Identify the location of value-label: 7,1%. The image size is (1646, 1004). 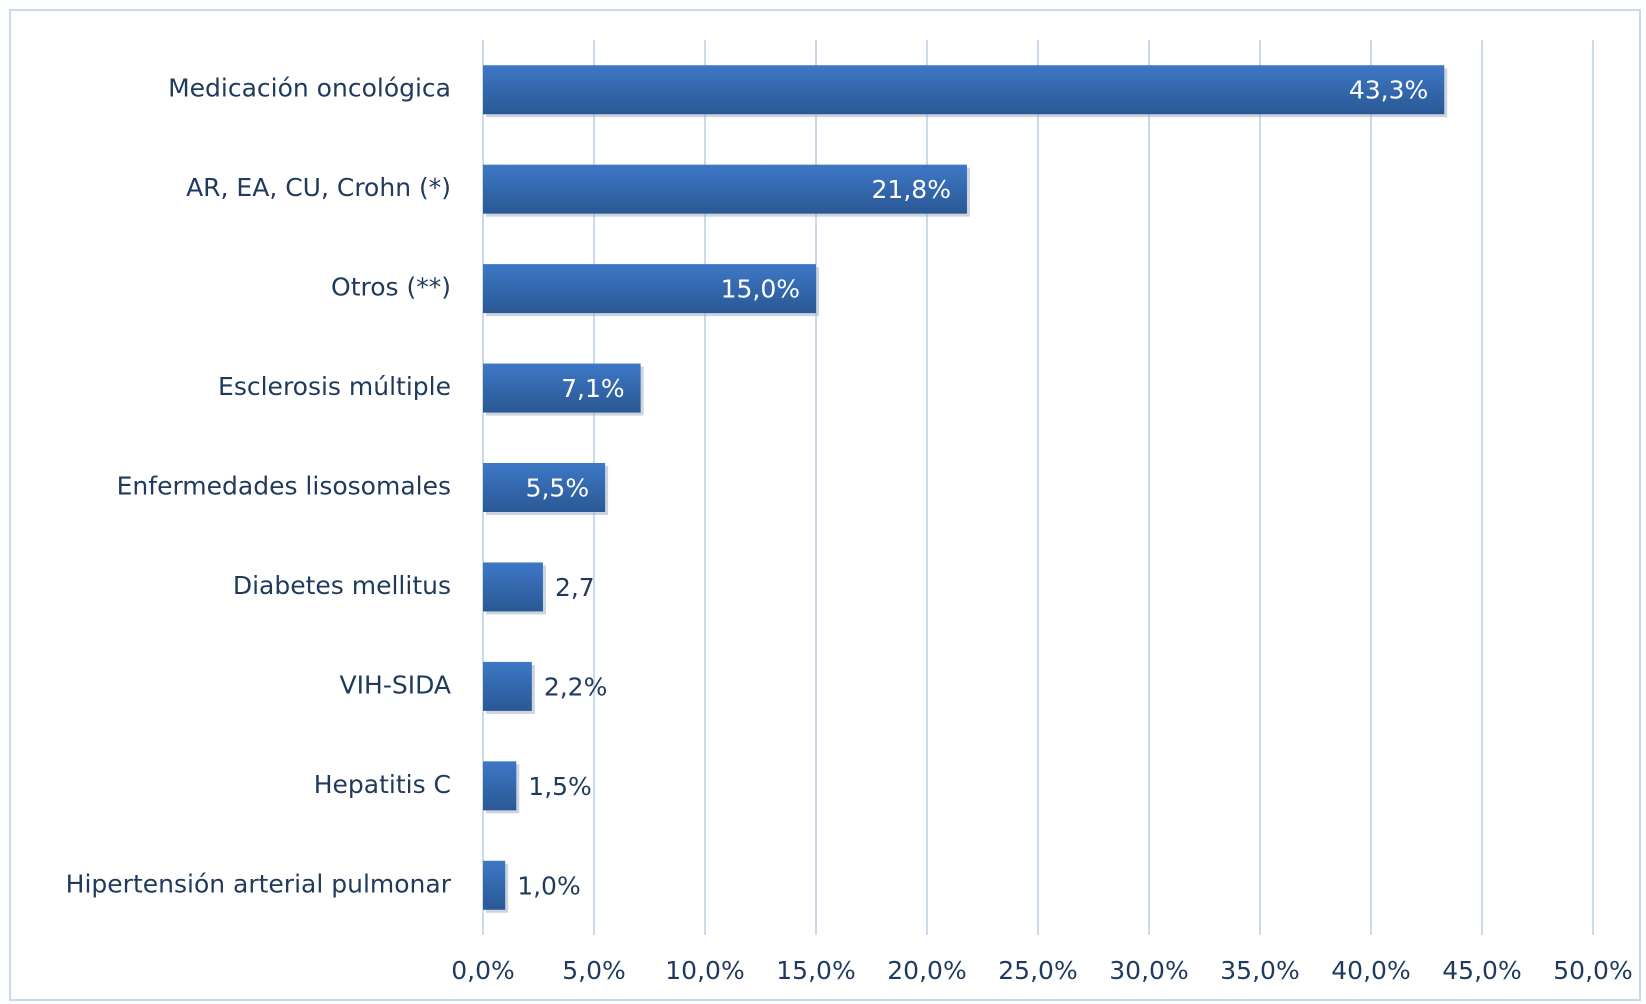
(593, 388).